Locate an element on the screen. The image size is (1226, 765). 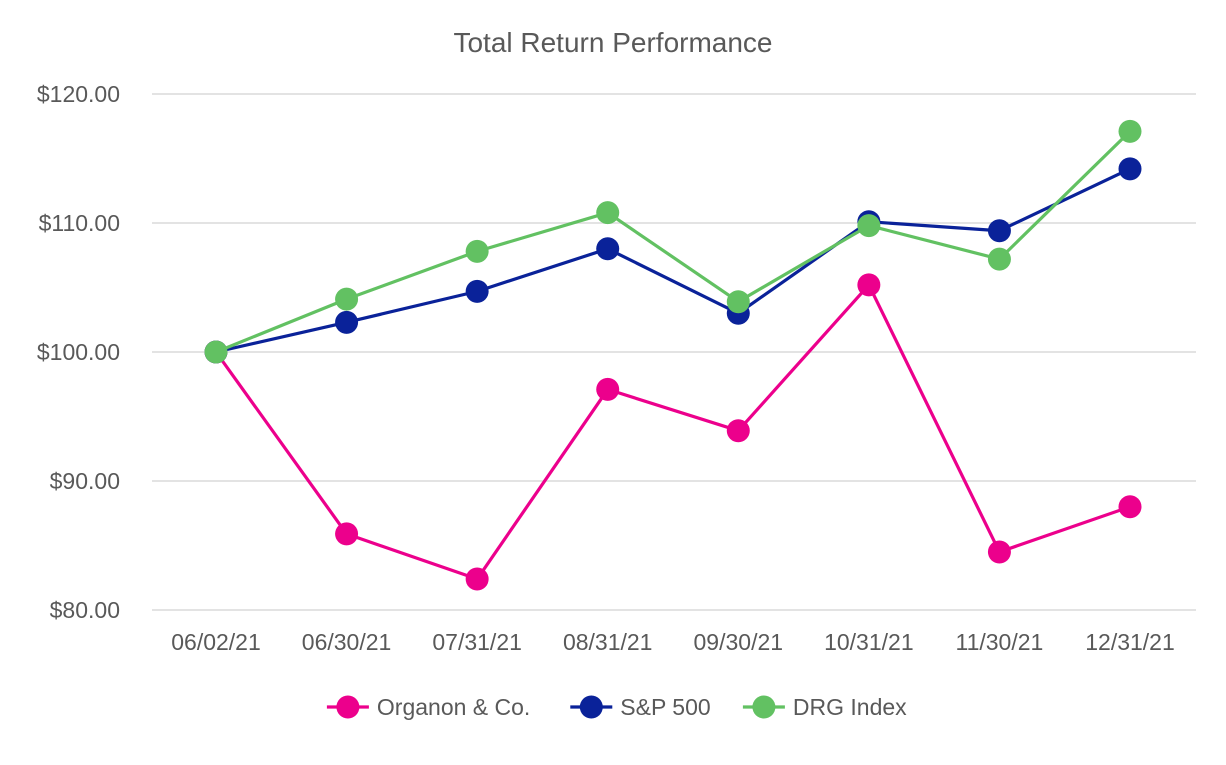
x-tick-label: 07/31/21 is located at coordinates (477, 642).